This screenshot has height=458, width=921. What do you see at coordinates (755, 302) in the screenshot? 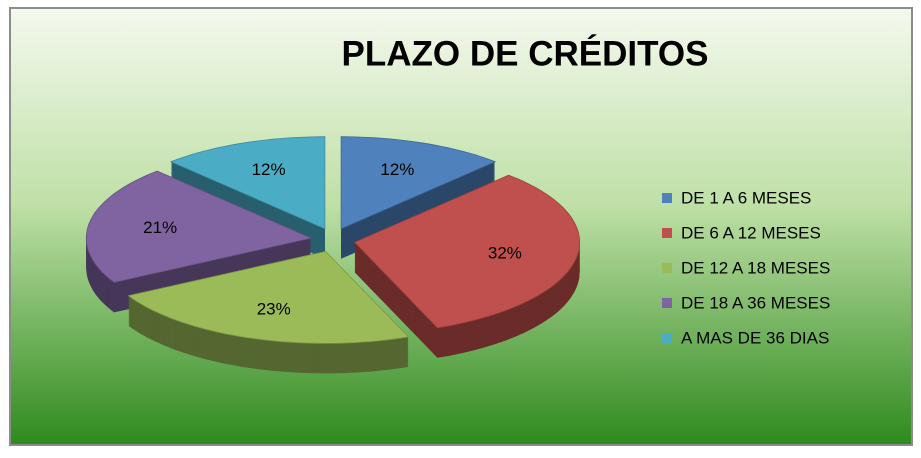
I see `legend-label: DE 18 A 36 MESES` at bounding box center [755, 302].